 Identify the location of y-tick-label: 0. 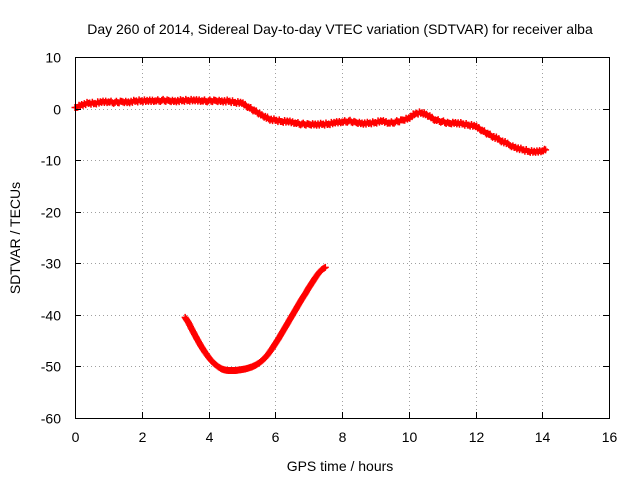
(57, 110).